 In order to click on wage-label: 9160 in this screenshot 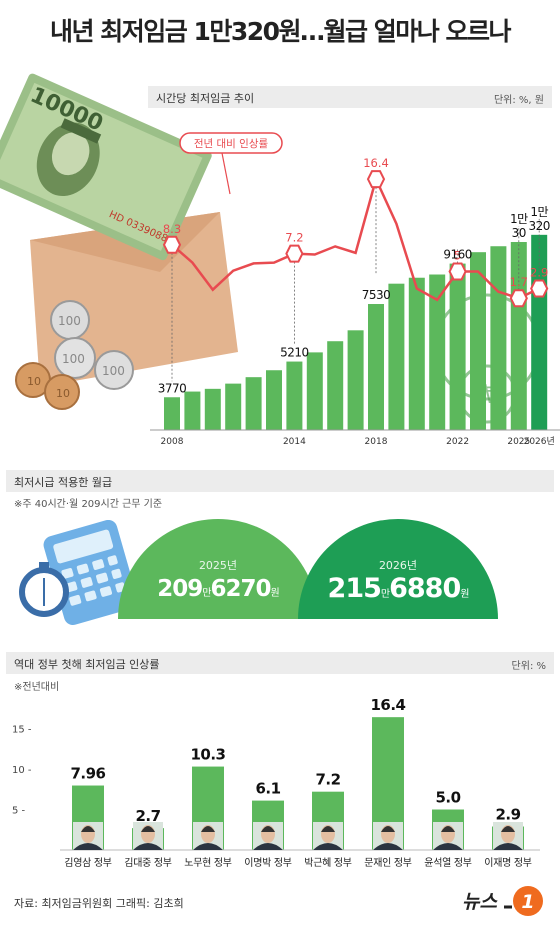, I will do `click(457, 255)`.